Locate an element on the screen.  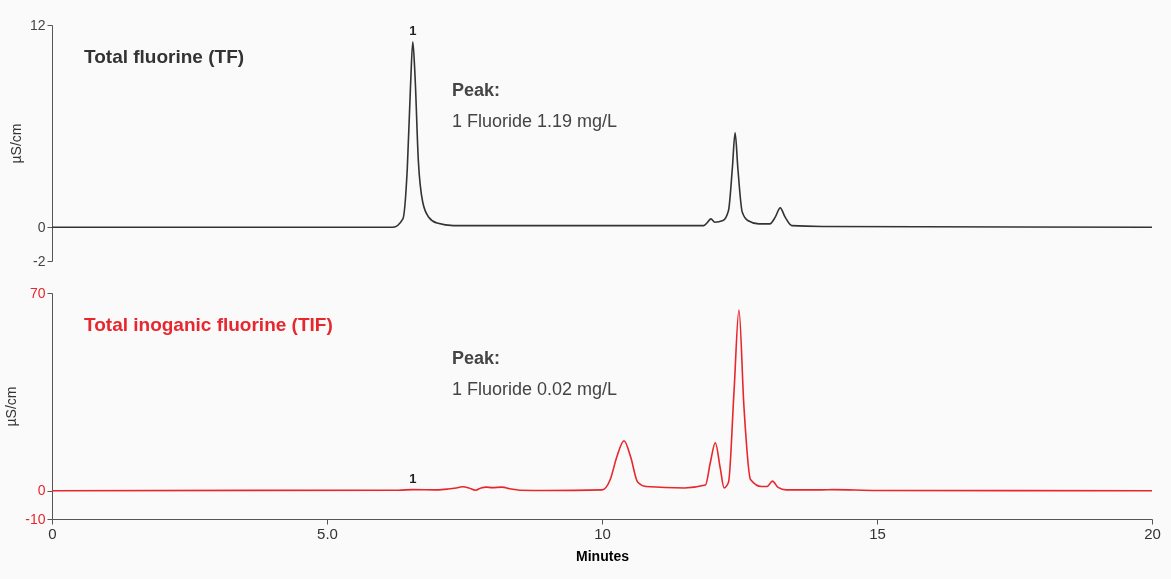
x-tick-label: 5.0 is located at coordinates (327, 533).